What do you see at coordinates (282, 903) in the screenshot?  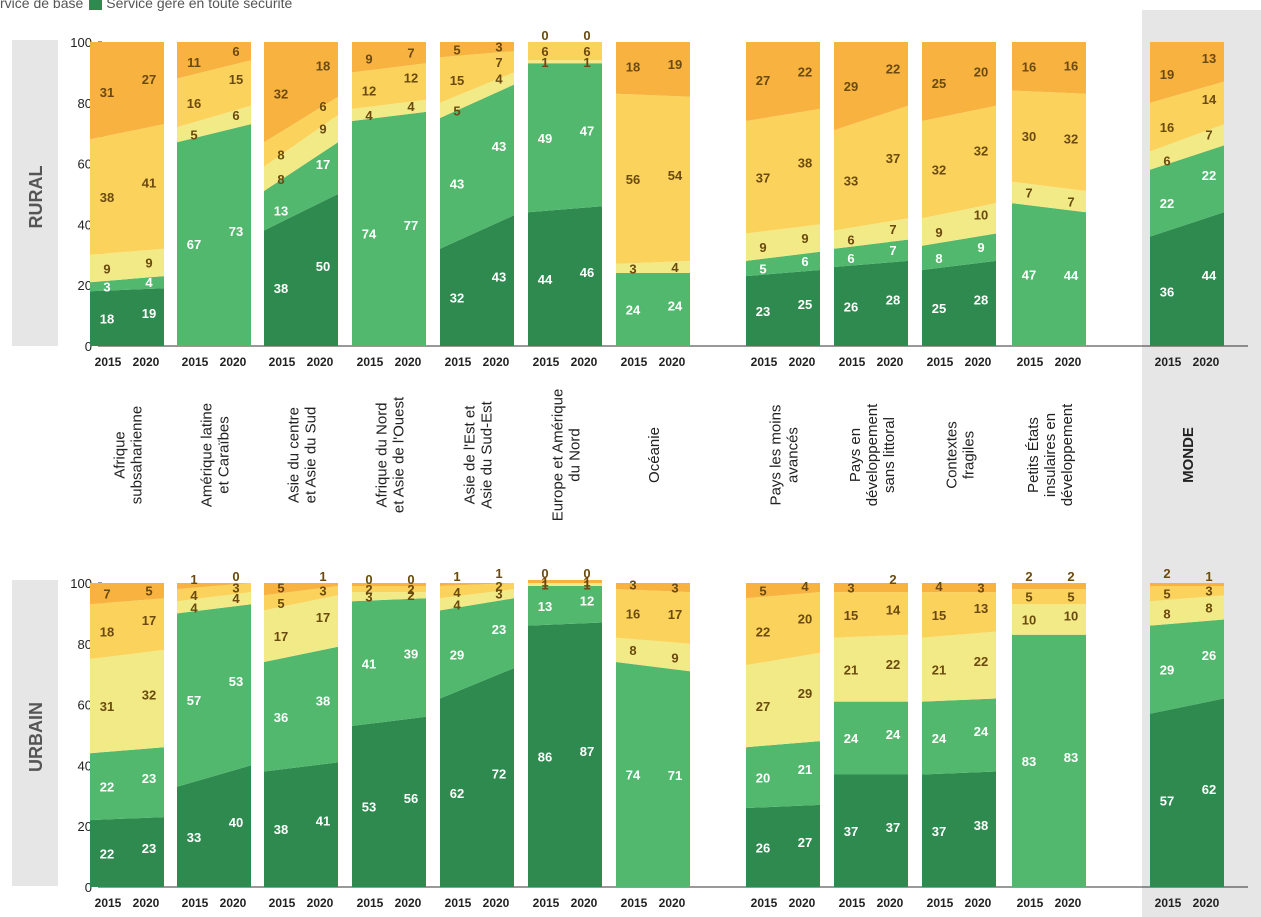 I see `year-label-1-2-0: 2015` at bounding box center [282, 903].